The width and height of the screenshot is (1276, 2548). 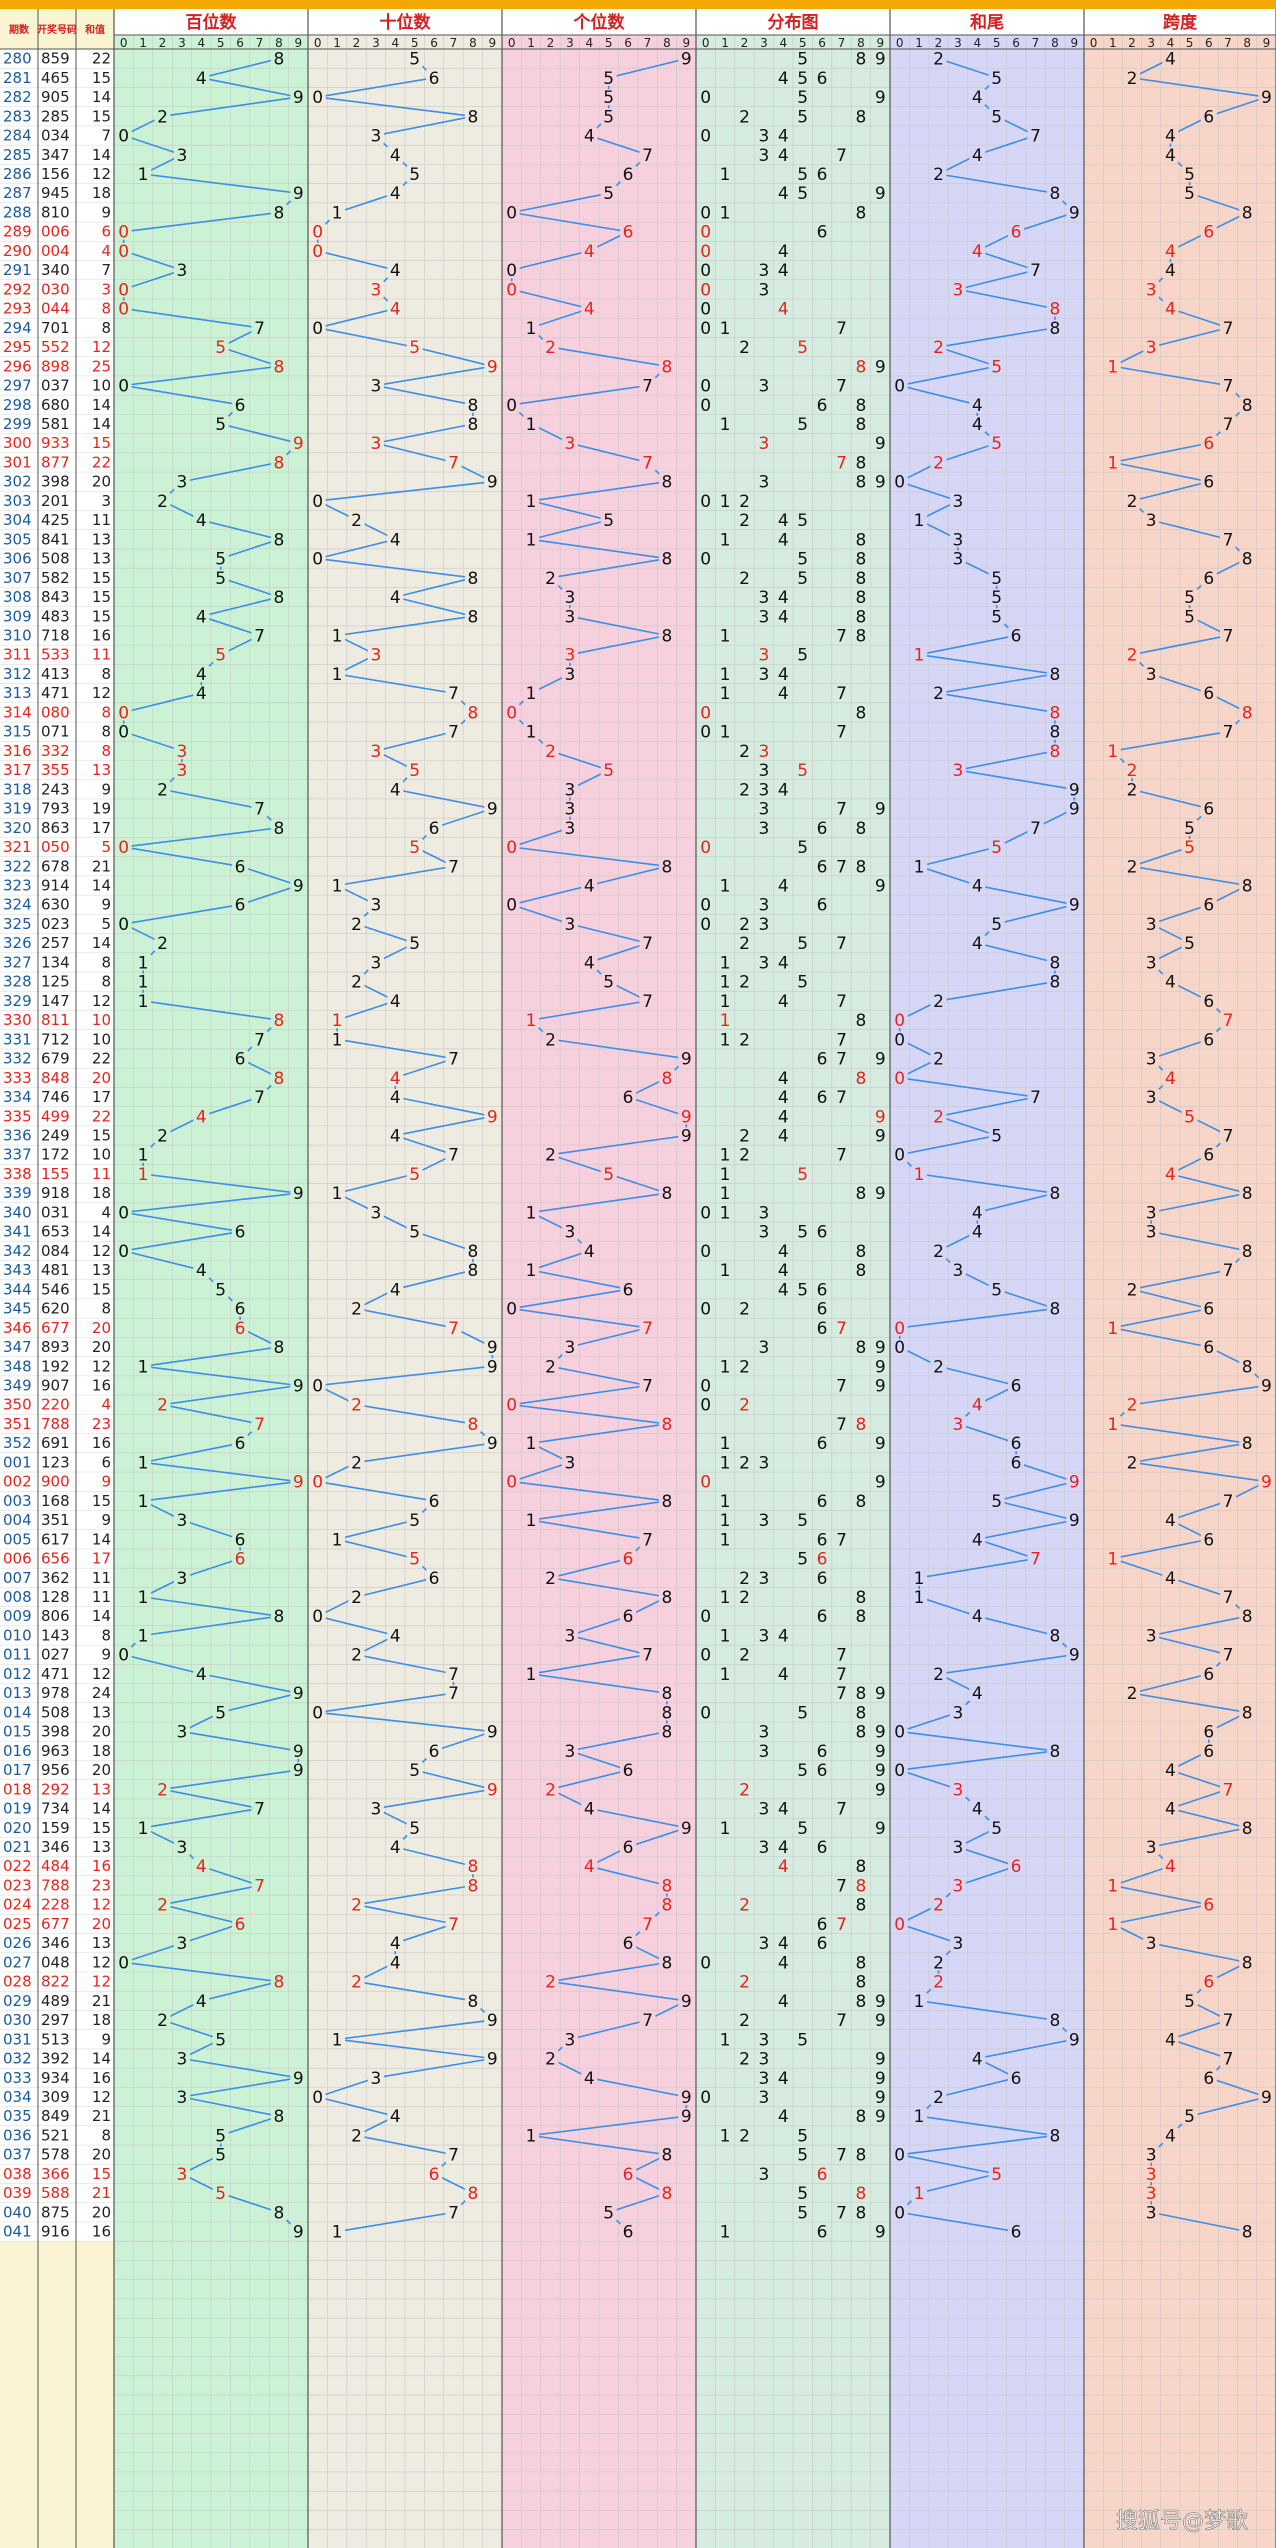 What do you see at coordinates (55, 1116) in the screenshot?
I see `number-cell: 499` at bounding box center [55, 1116].